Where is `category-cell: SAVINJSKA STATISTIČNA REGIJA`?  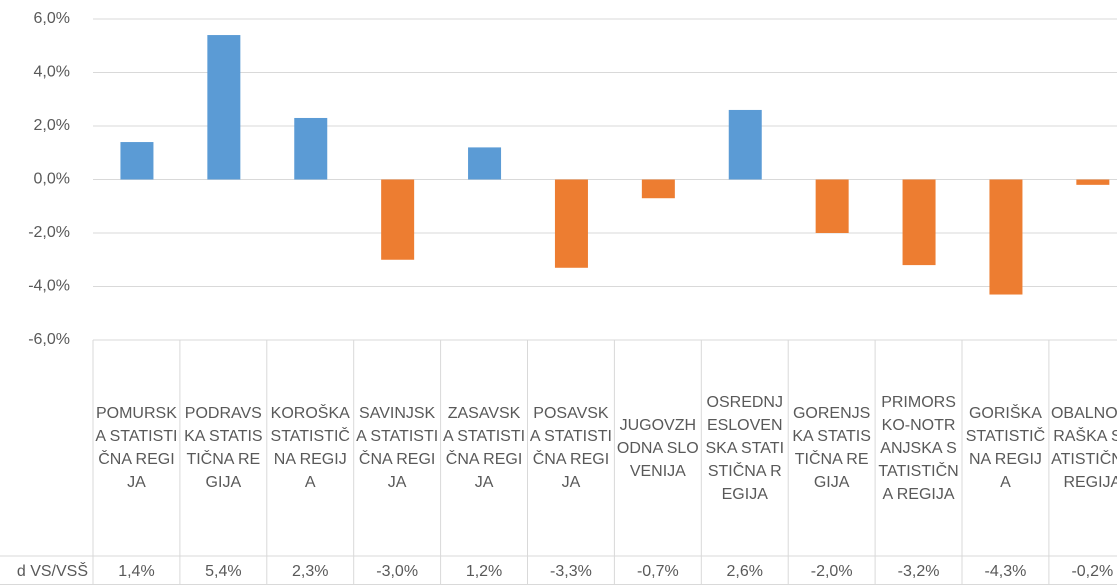 category-cell: SAVINJSKA STATISTIČNA REGIJA is located at coordinates (397, 448).